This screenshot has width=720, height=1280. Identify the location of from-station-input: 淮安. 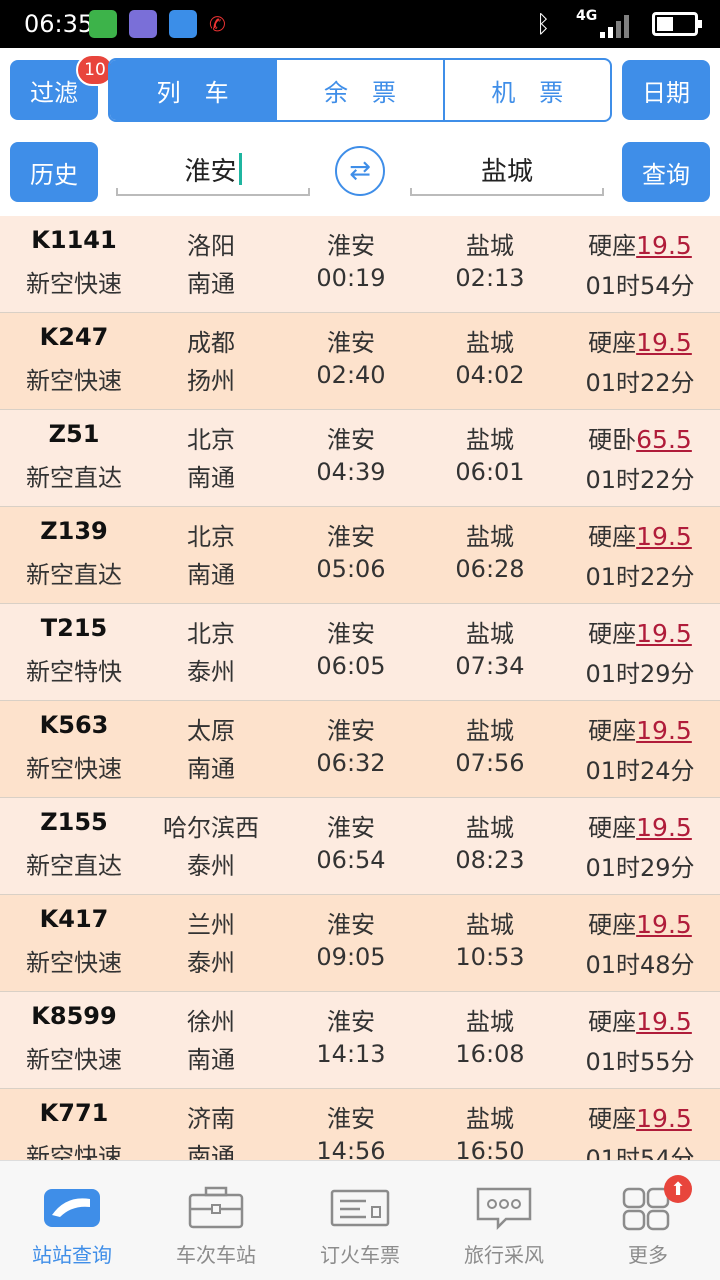
(213, 170).